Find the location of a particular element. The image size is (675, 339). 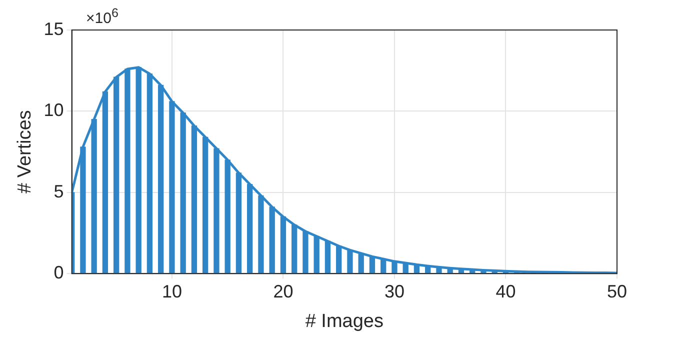

y-tick-label: 15 is located at coordinates (54, 28).